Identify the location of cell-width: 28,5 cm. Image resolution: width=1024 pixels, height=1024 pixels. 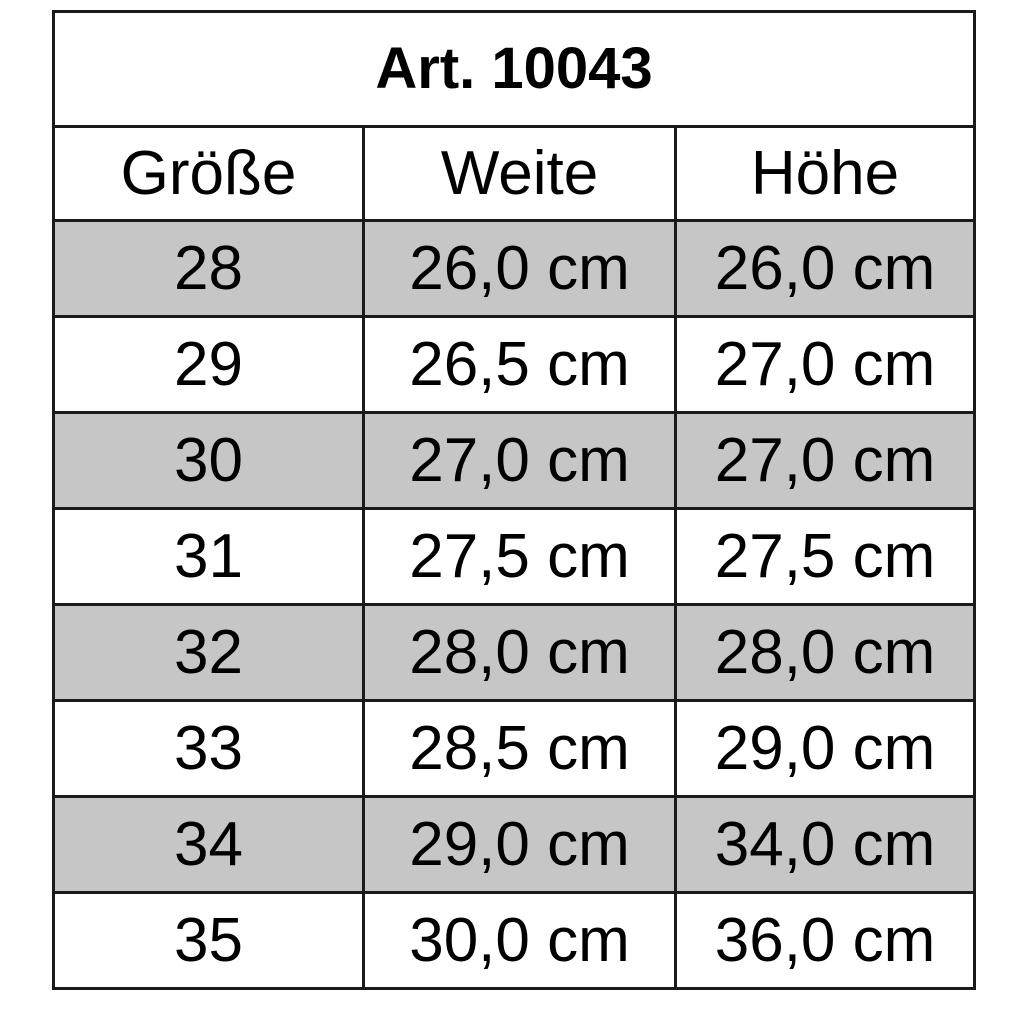
(519, 748).